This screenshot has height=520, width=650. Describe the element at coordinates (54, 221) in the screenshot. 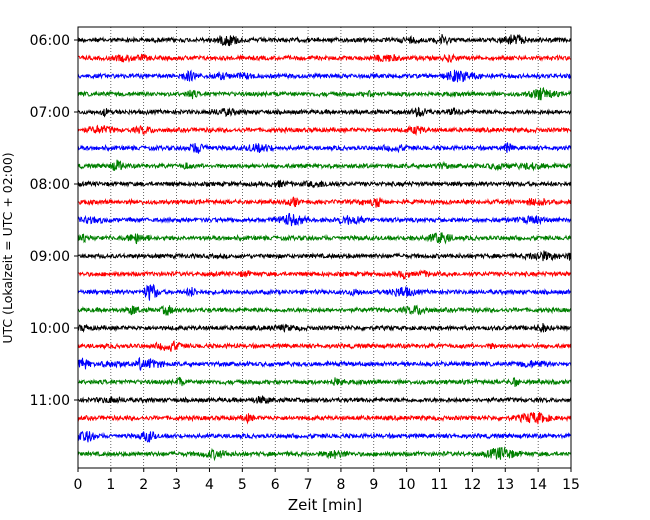

I see `y-axis-ticks: 06:00 07:00 08:00 09:00 10:00 11:00` at that location.